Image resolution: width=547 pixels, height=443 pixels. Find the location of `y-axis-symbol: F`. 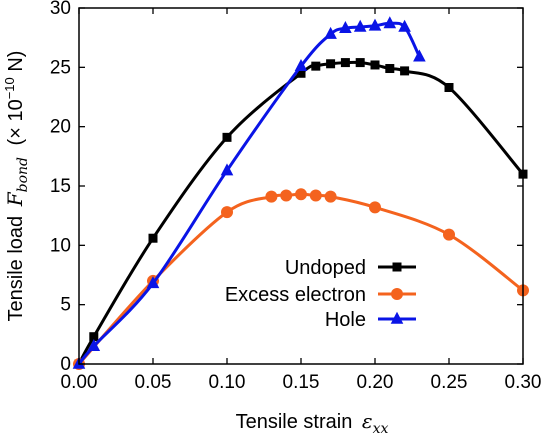

y-axis-symbol: F is located at coordinates (15, 199).